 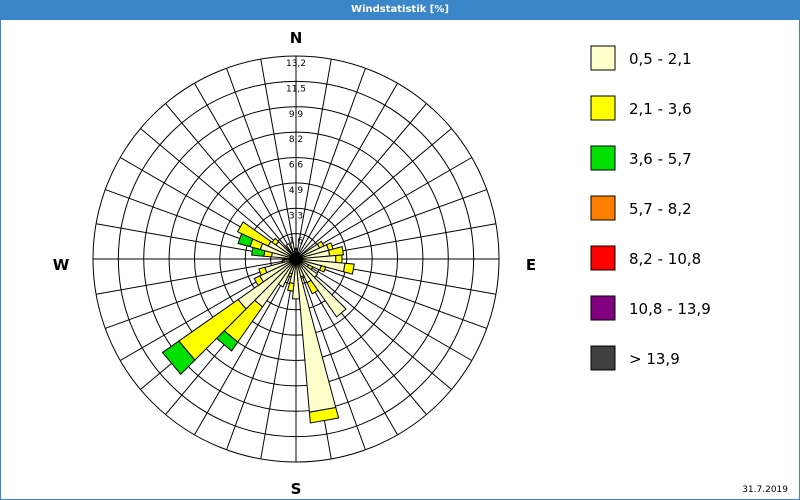 What do you see at coordinates (296, 242) in the screenshot?
I see `ring-label: 1,6` at bounding box center [296, 242].